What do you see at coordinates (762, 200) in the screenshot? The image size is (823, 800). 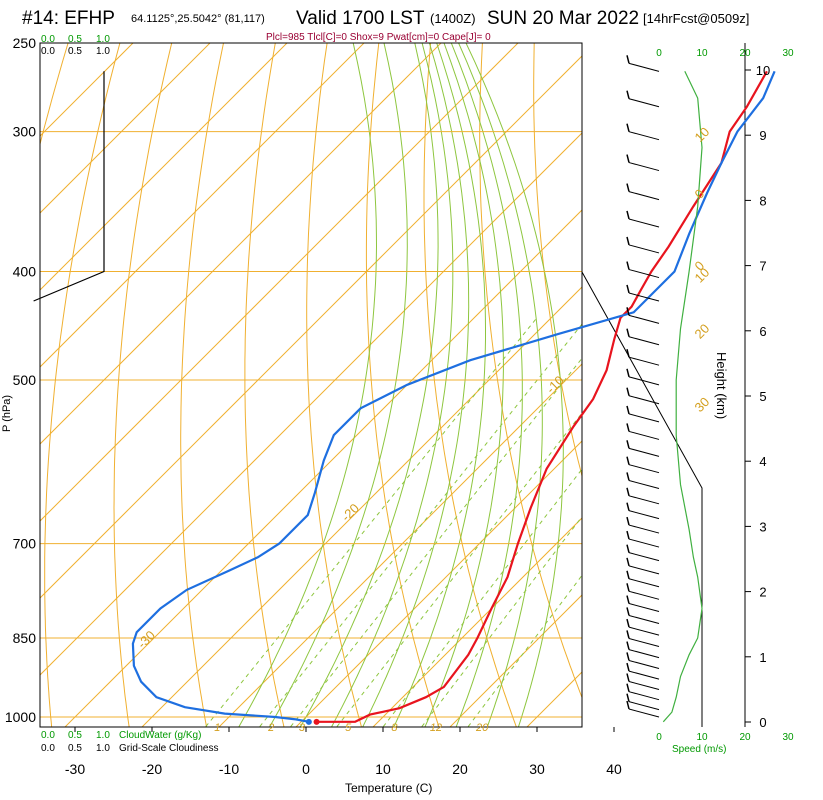 I see `height-tick-label: 8` at bounding box center [762, 200].